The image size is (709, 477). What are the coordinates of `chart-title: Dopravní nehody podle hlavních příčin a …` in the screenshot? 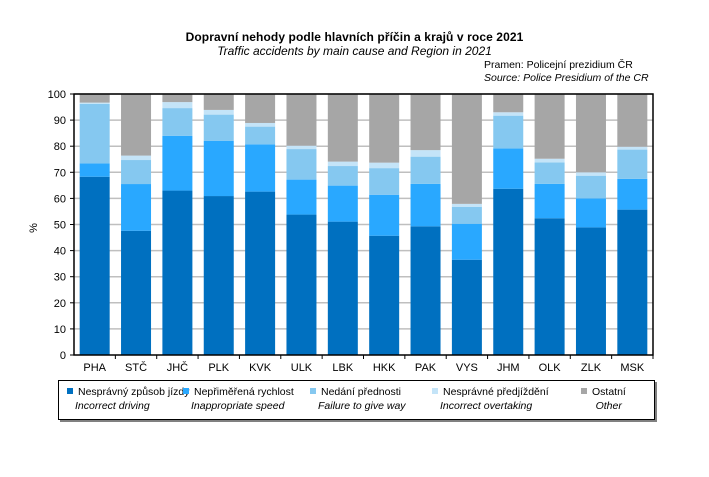 It's located at (354, 37).